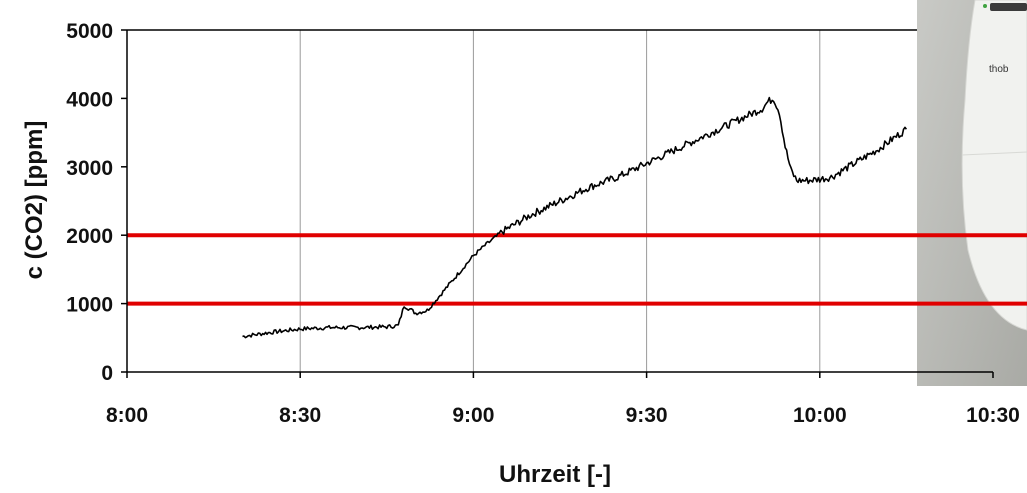 The image size is (1027, 493). Describe the element at coordinates (647, 415) in the screenshot. I see `x-tick-label-930: 9:30` at that location.